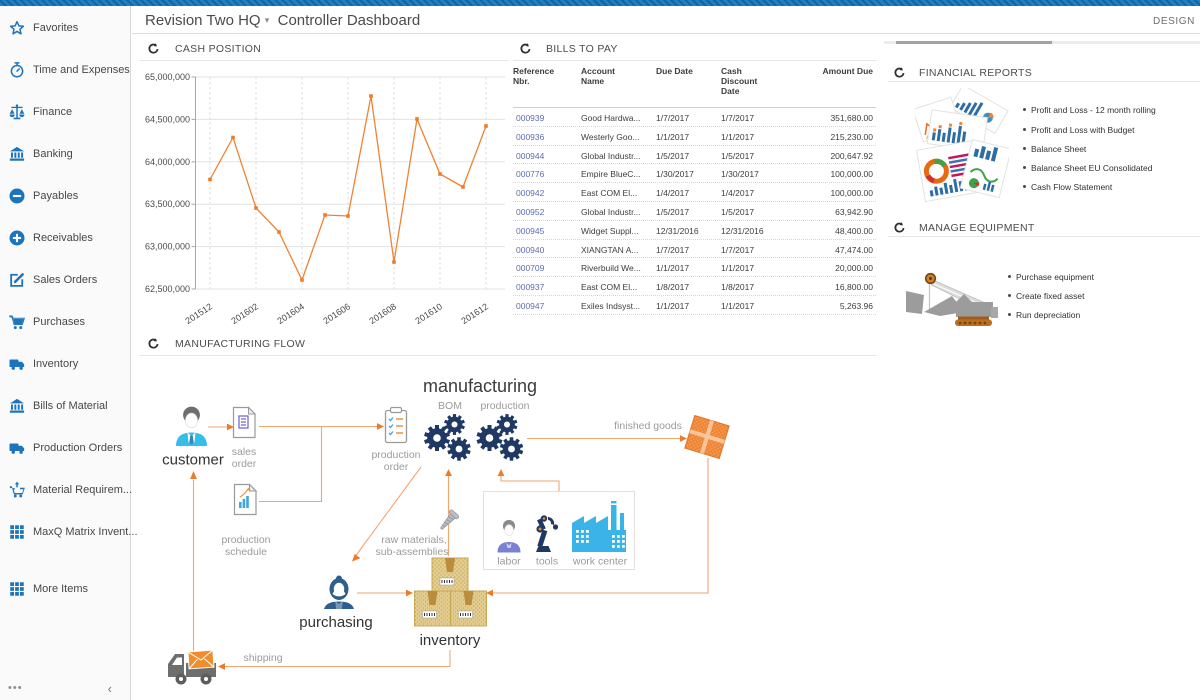  What do you see at coordinates (412, 552) in the screenshot?
I see `svg-text: sub-assemblies` at bounding box center [412, 552].